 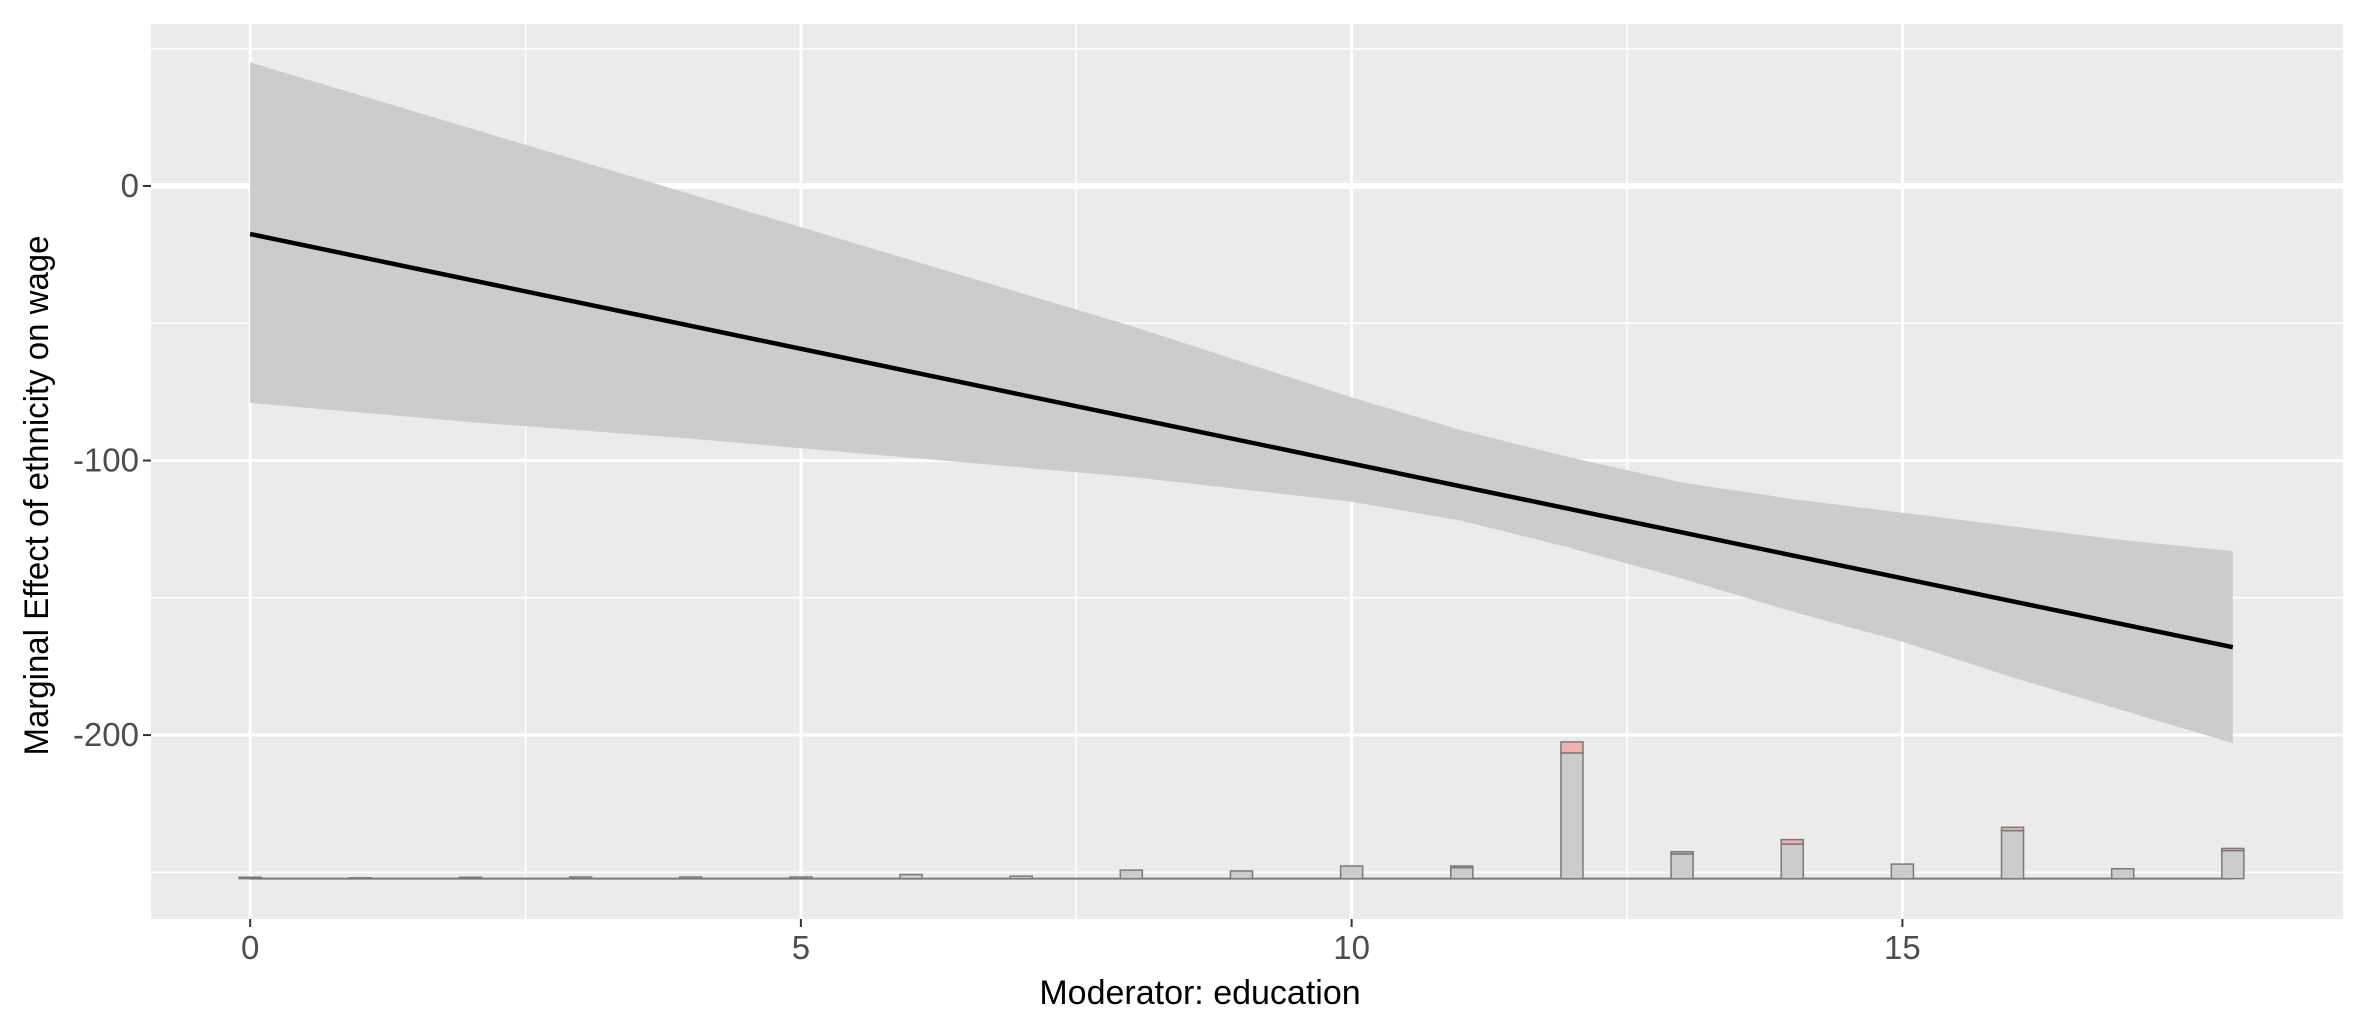 What do you see at coordinates (1081, 942) in the screenshot?
I see `x-axis: 0 5 10 15` at bounding box center [1081, 942].